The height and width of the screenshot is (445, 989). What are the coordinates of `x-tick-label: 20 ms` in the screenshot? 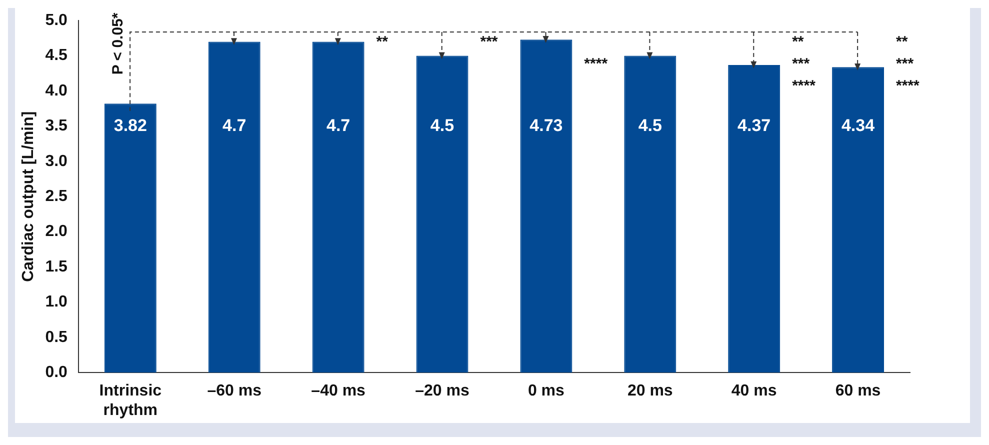 It's located at (650, 391).